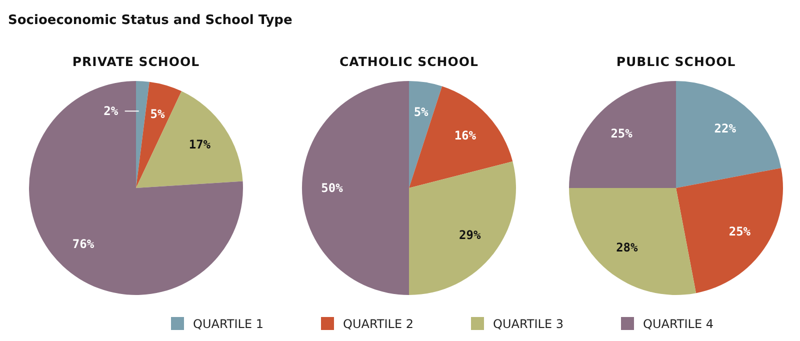 The width and height of the screenshot is (800, 341). I want to click on data-label: 28%, so click(627, 247).